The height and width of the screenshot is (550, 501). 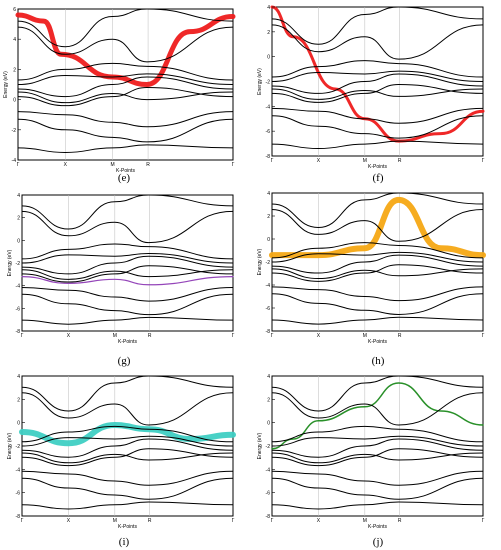 I want to click on panel-label-h: (h), so click(x=378, y=361).